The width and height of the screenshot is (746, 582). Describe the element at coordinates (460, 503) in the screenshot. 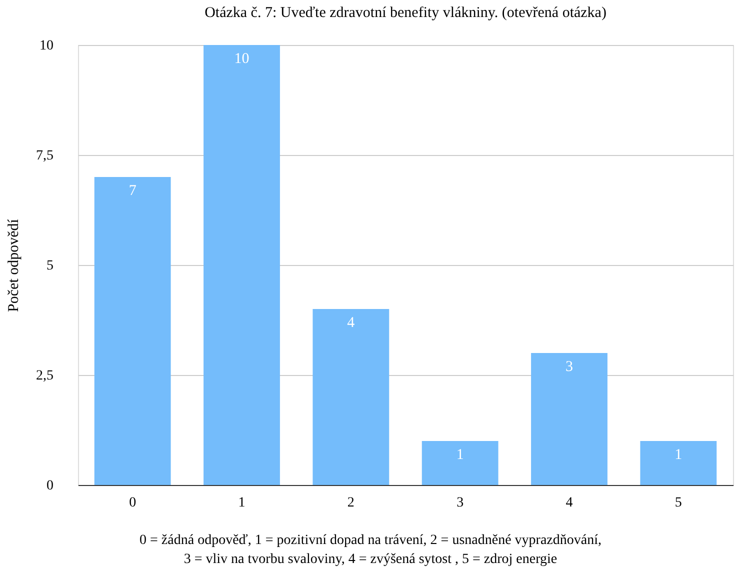

I see `x-tick-label: 3` at that location.